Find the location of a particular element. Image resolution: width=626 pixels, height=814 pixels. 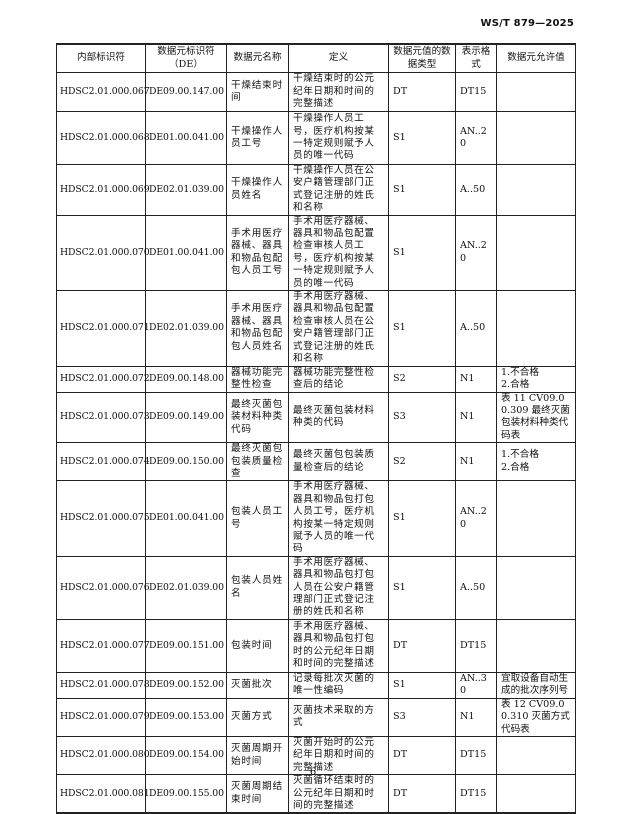

name-cell: 干燥结束时间 is located at coordinates (257, 92).